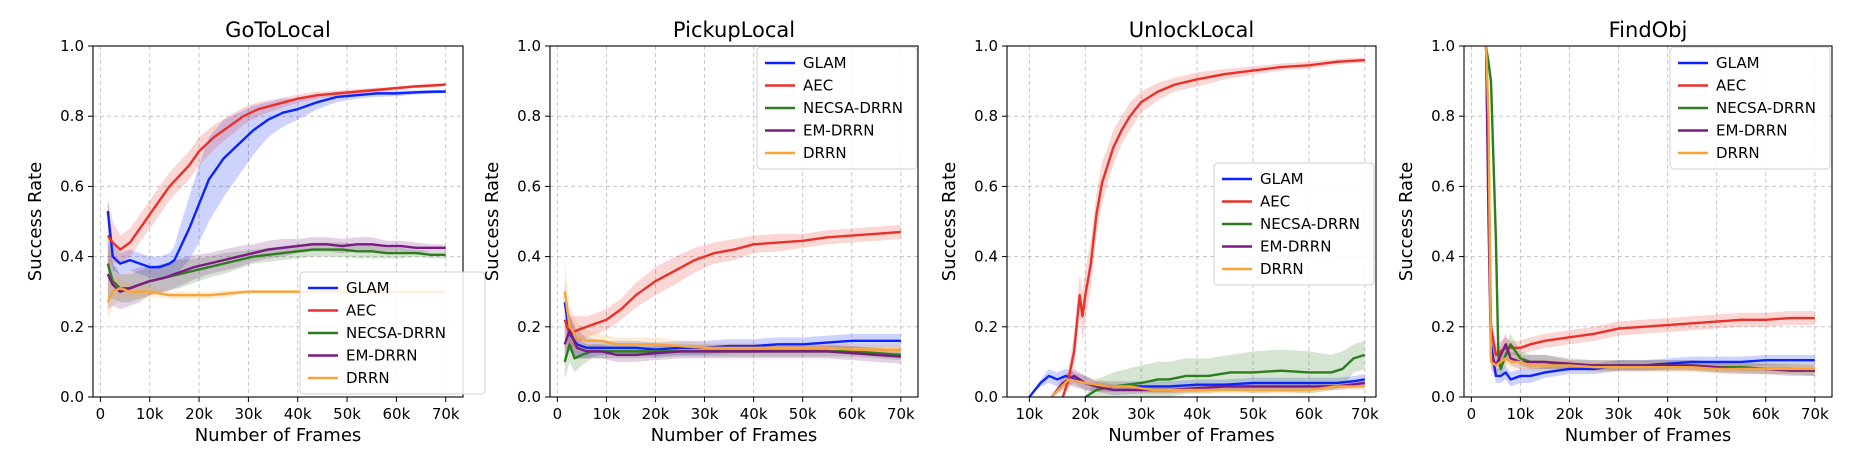  I want to click on chart-title: PickupLocal, so click(734, 30).